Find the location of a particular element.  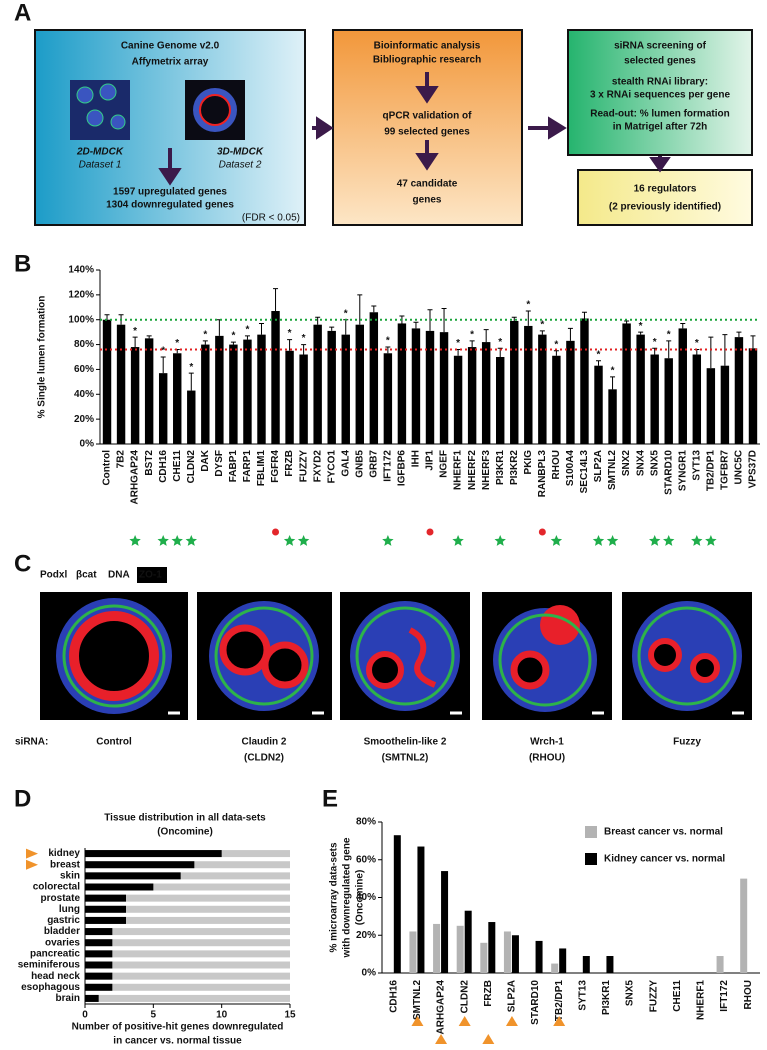

x-tick-label: SNX4 is located at coordinates (640, 463).